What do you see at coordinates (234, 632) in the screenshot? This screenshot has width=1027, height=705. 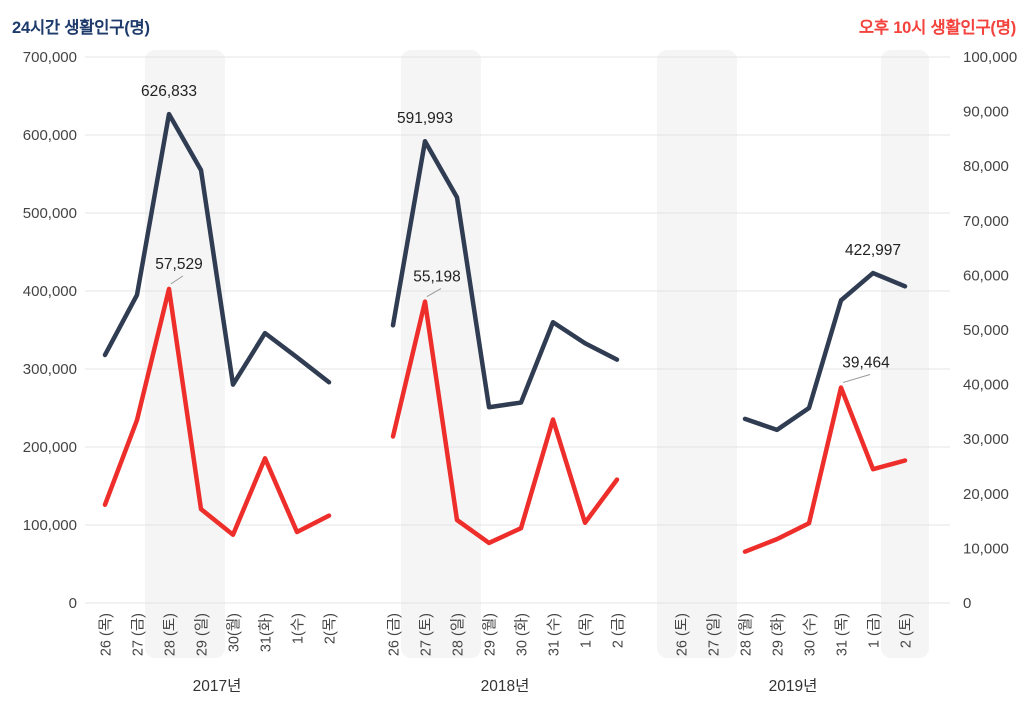 I see `x-axis-date-label: 30(월)` at bounding box center [234, 632].